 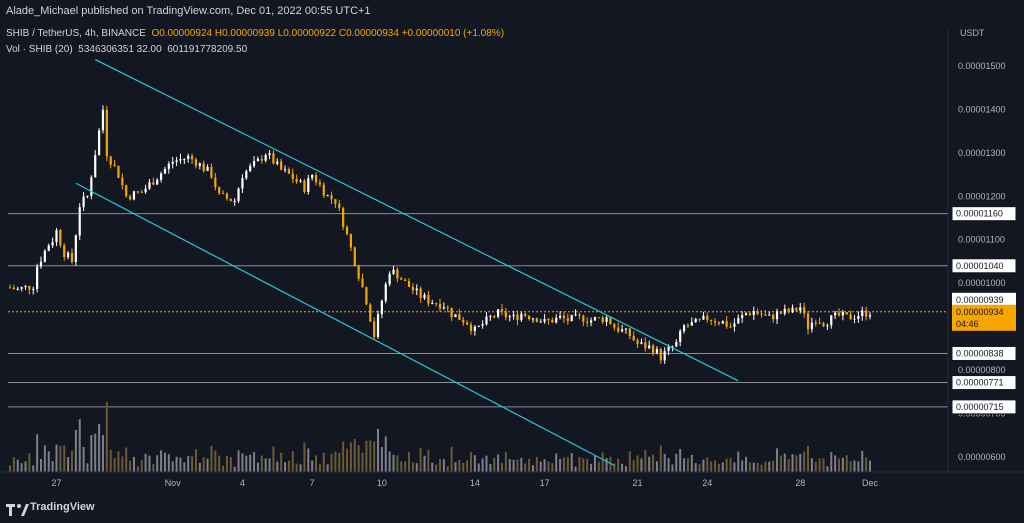 I want to click on high-tag, so click(x=984, y=299).